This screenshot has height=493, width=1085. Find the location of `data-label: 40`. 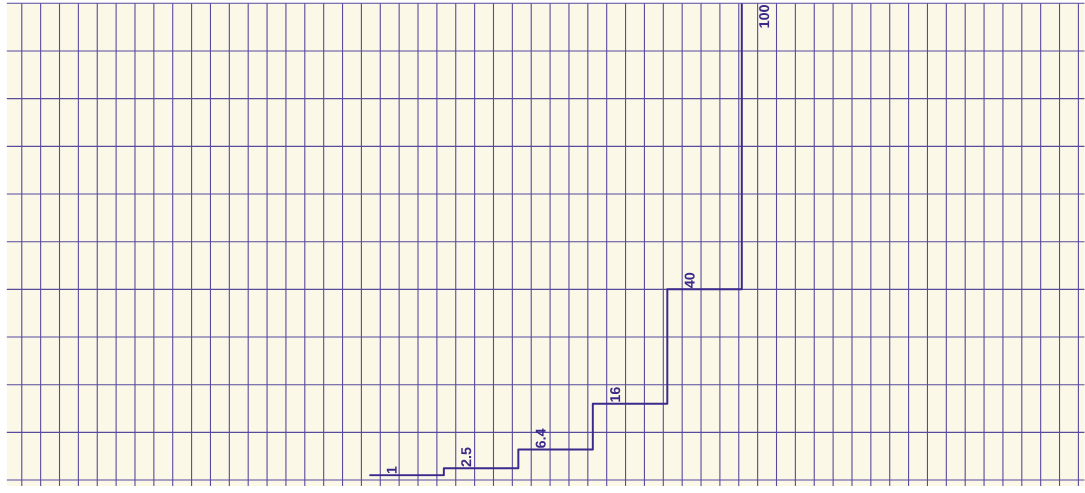

data-label: 40 is located at coordinates (689, 280).